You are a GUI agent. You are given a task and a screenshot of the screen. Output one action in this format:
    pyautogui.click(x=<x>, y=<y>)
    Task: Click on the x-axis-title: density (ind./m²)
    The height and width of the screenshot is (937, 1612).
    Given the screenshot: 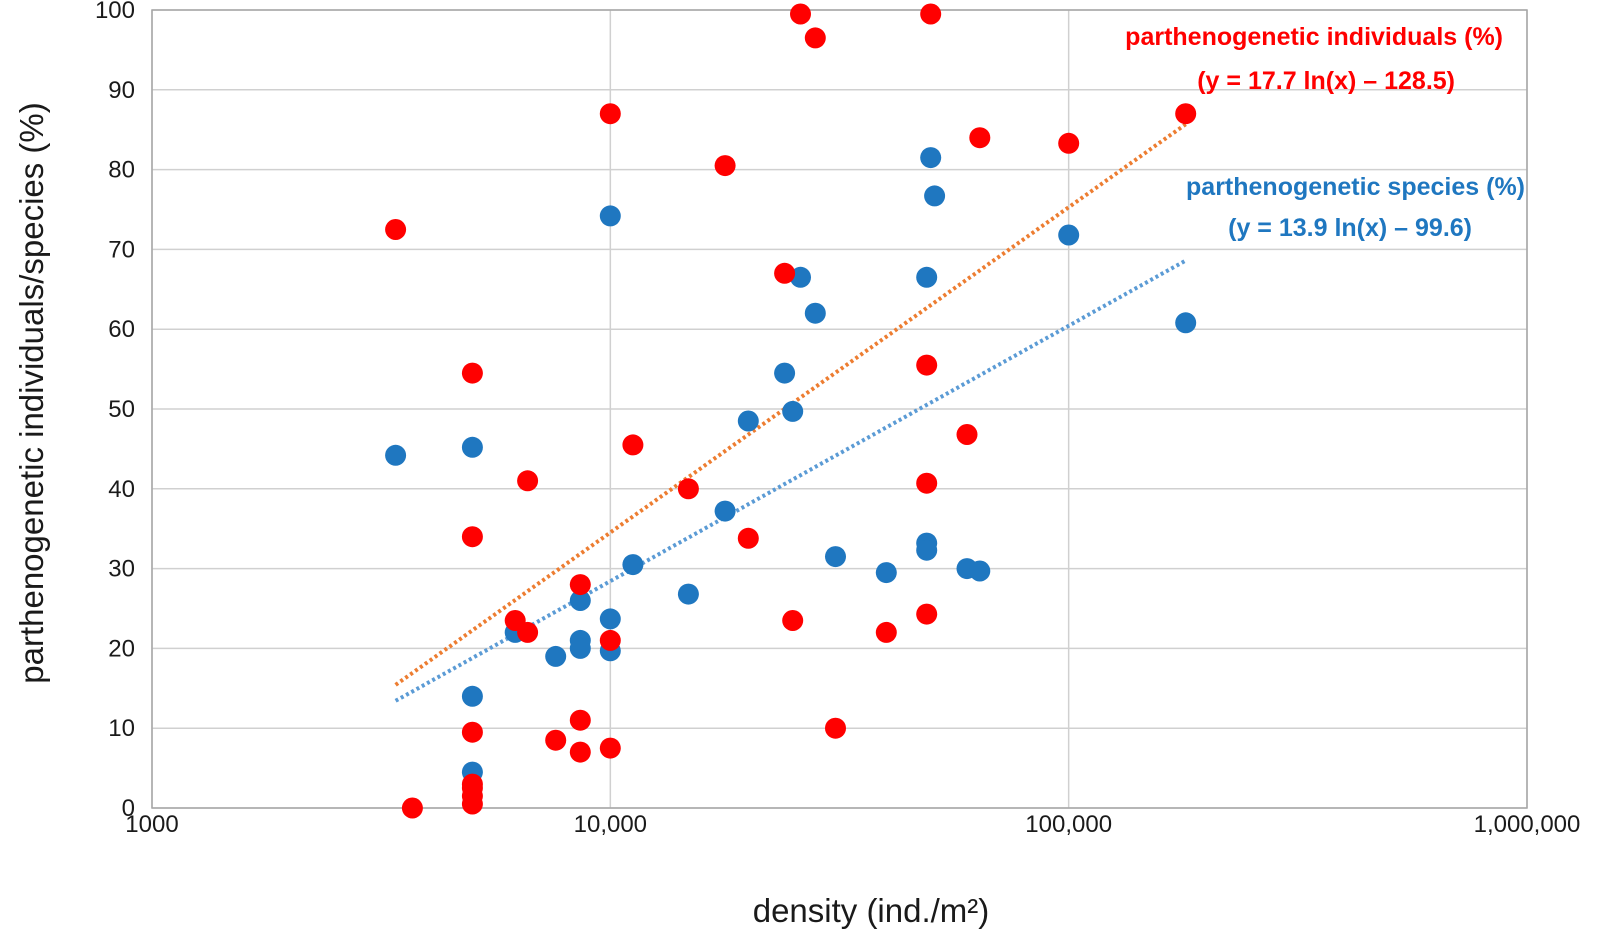 What is the action you would take?
    pyautogui.click(x=871, y=910)
    